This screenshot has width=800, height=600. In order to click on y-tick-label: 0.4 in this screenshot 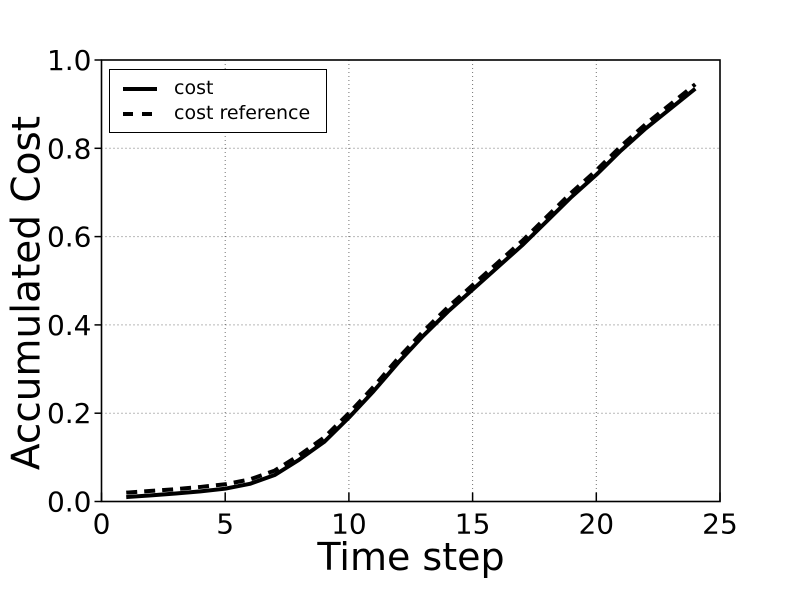, I will do `click(69, 325)`.